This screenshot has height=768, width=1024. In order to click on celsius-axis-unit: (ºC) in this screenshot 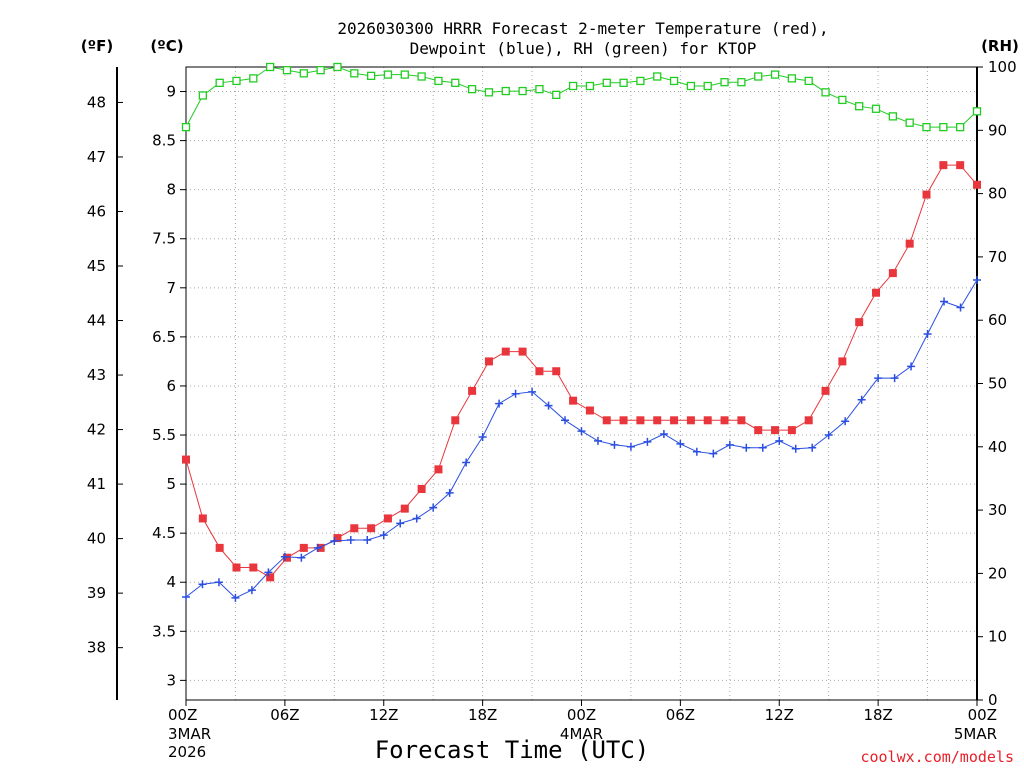, I will do `click(166, 46)`.